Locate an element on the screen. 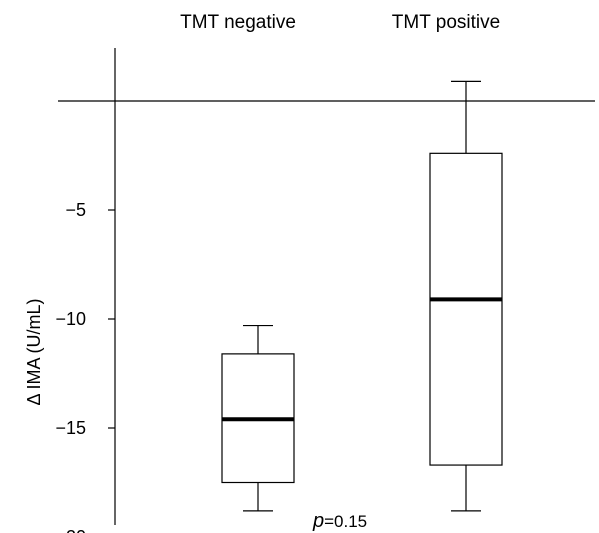  p-value-annotation: p=0.15 is located at coordinates (339, 521).